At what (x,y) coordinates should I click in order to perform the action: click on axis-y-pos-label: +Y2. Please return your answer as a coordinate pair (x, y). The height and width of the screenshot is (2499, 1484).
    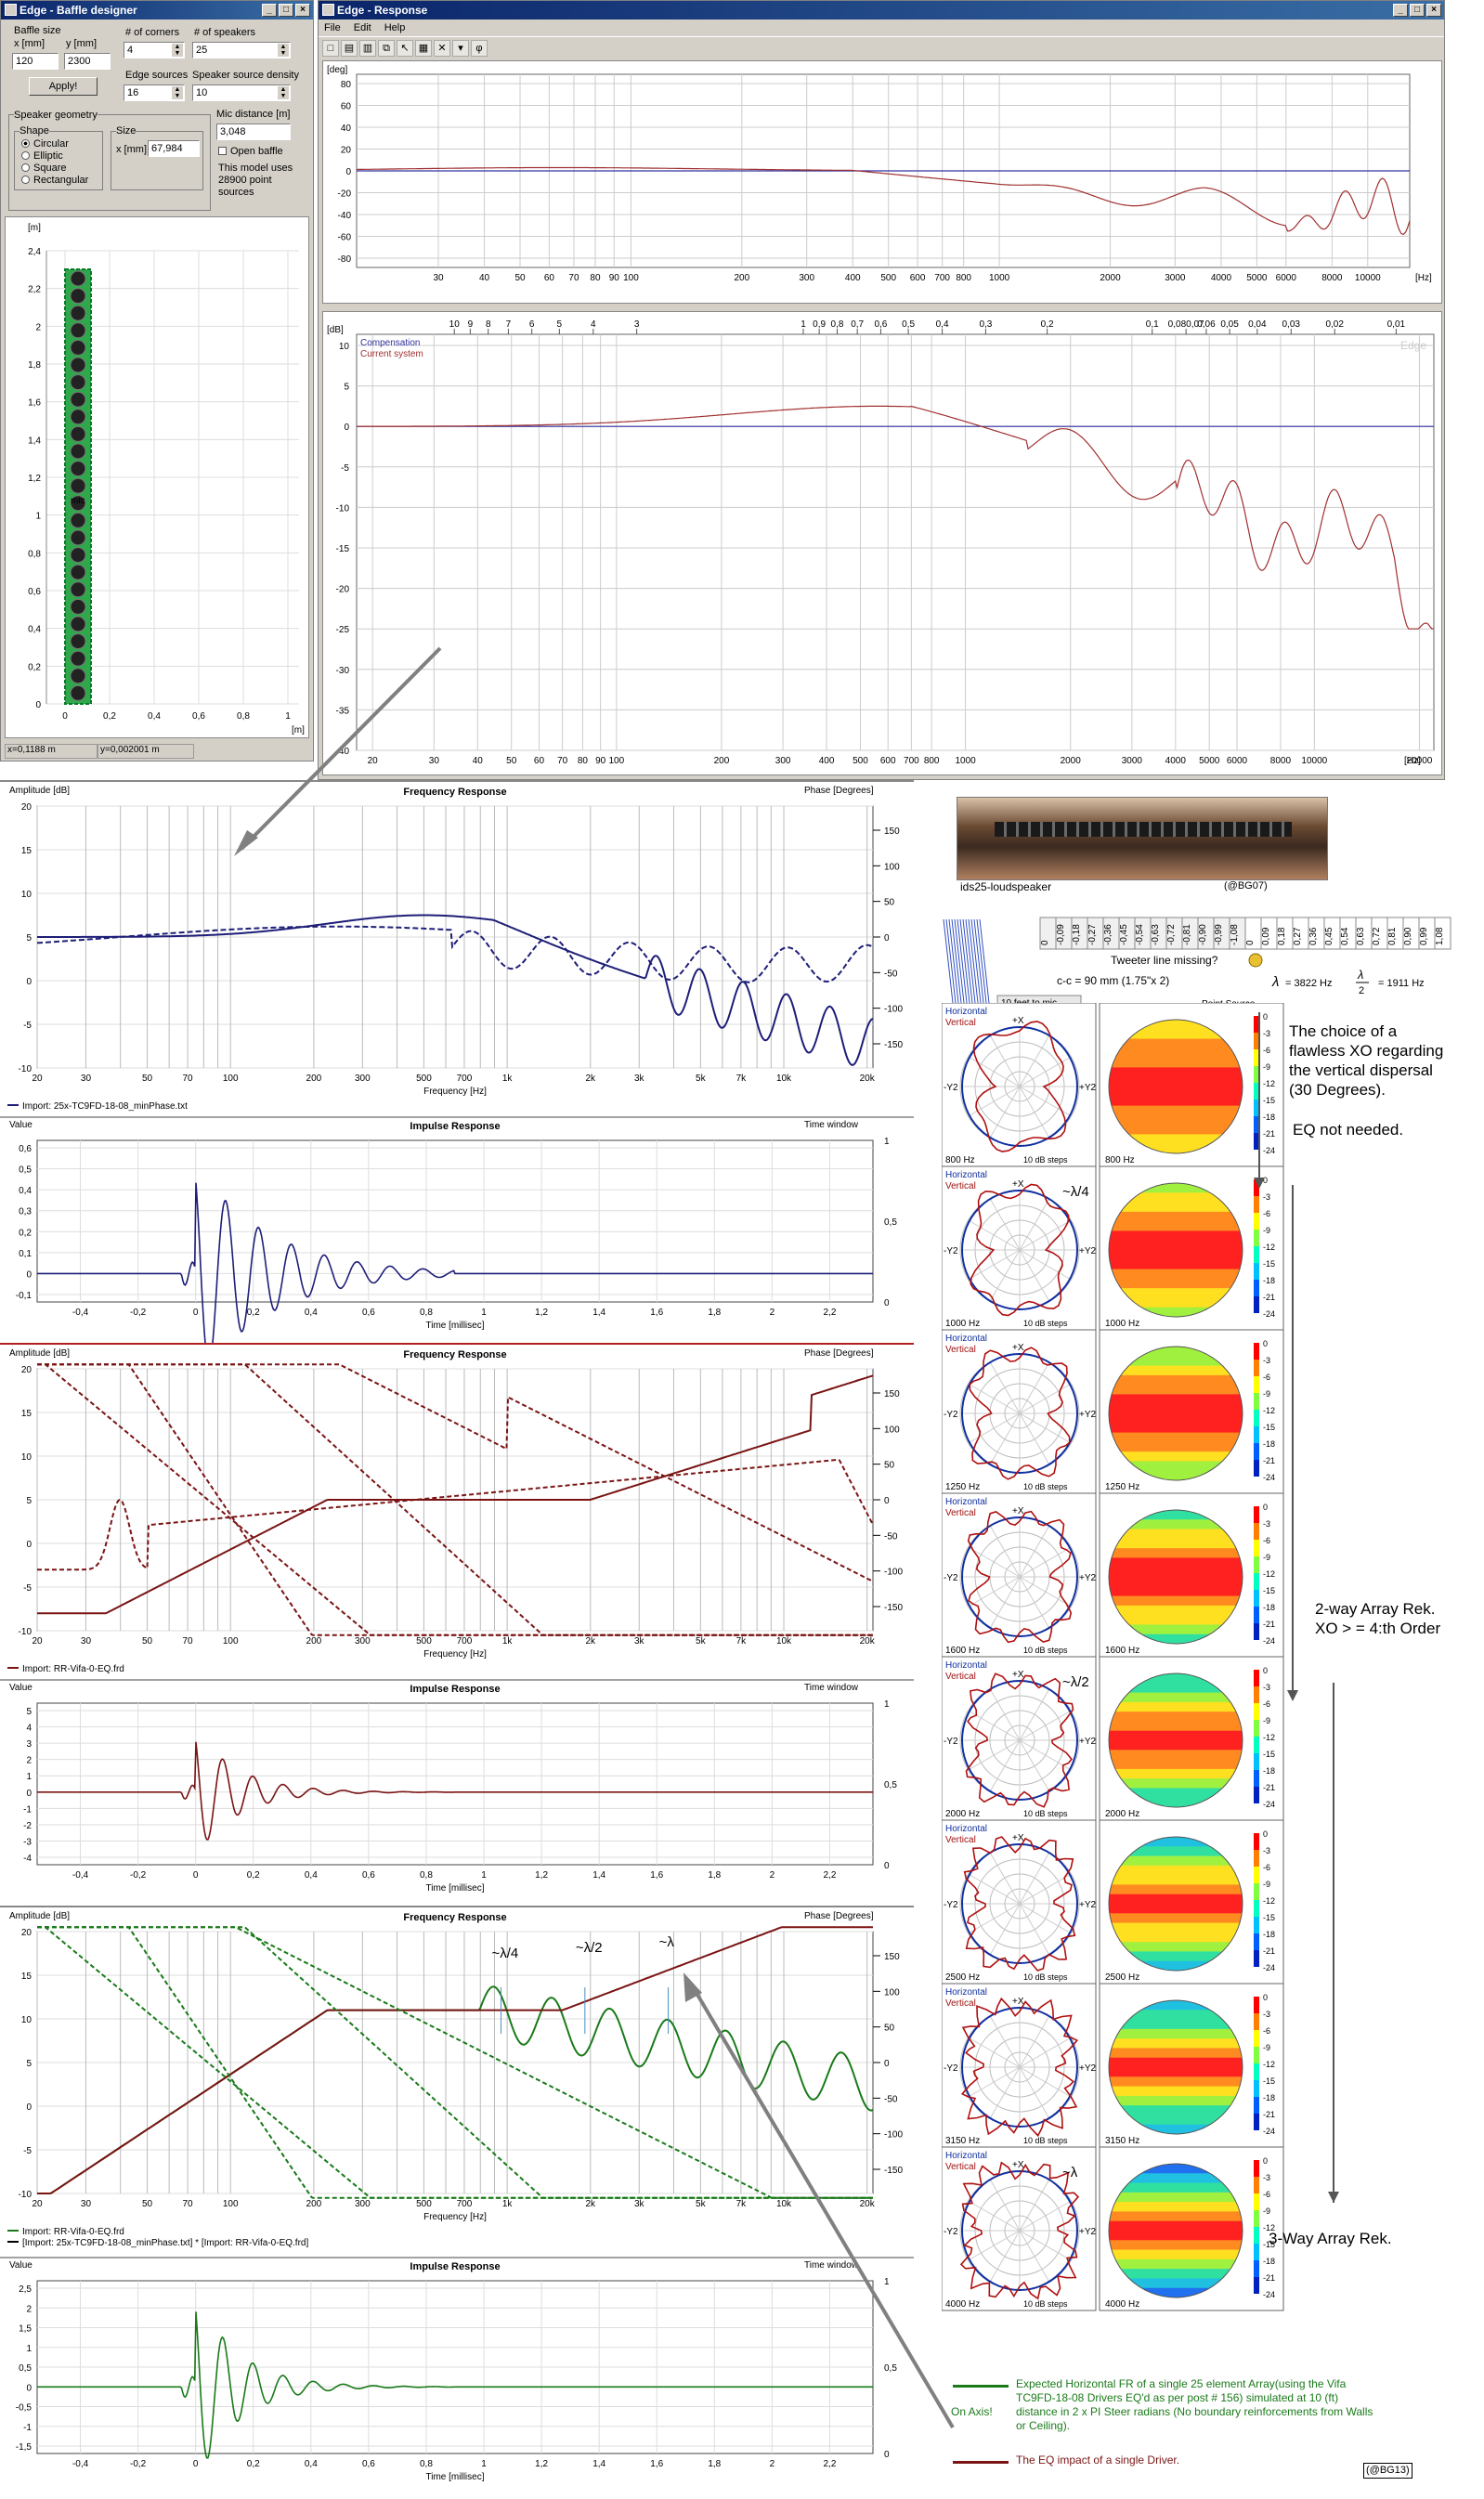
    Looking at the image, I should click on (1088, 1088).